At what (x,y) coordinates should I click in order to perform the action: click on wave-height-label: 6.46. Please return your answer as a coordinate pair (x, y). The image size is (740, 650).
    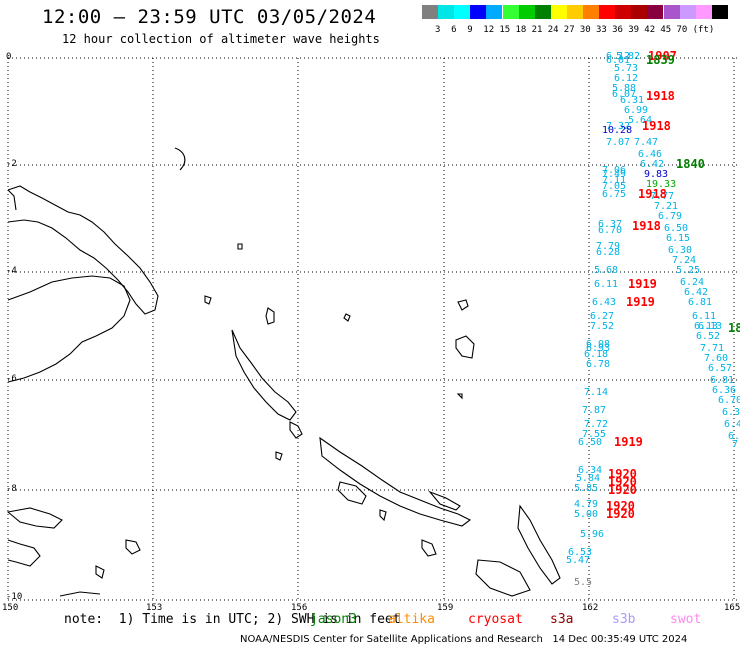
    Looking at the image, I should click on (650, 154).